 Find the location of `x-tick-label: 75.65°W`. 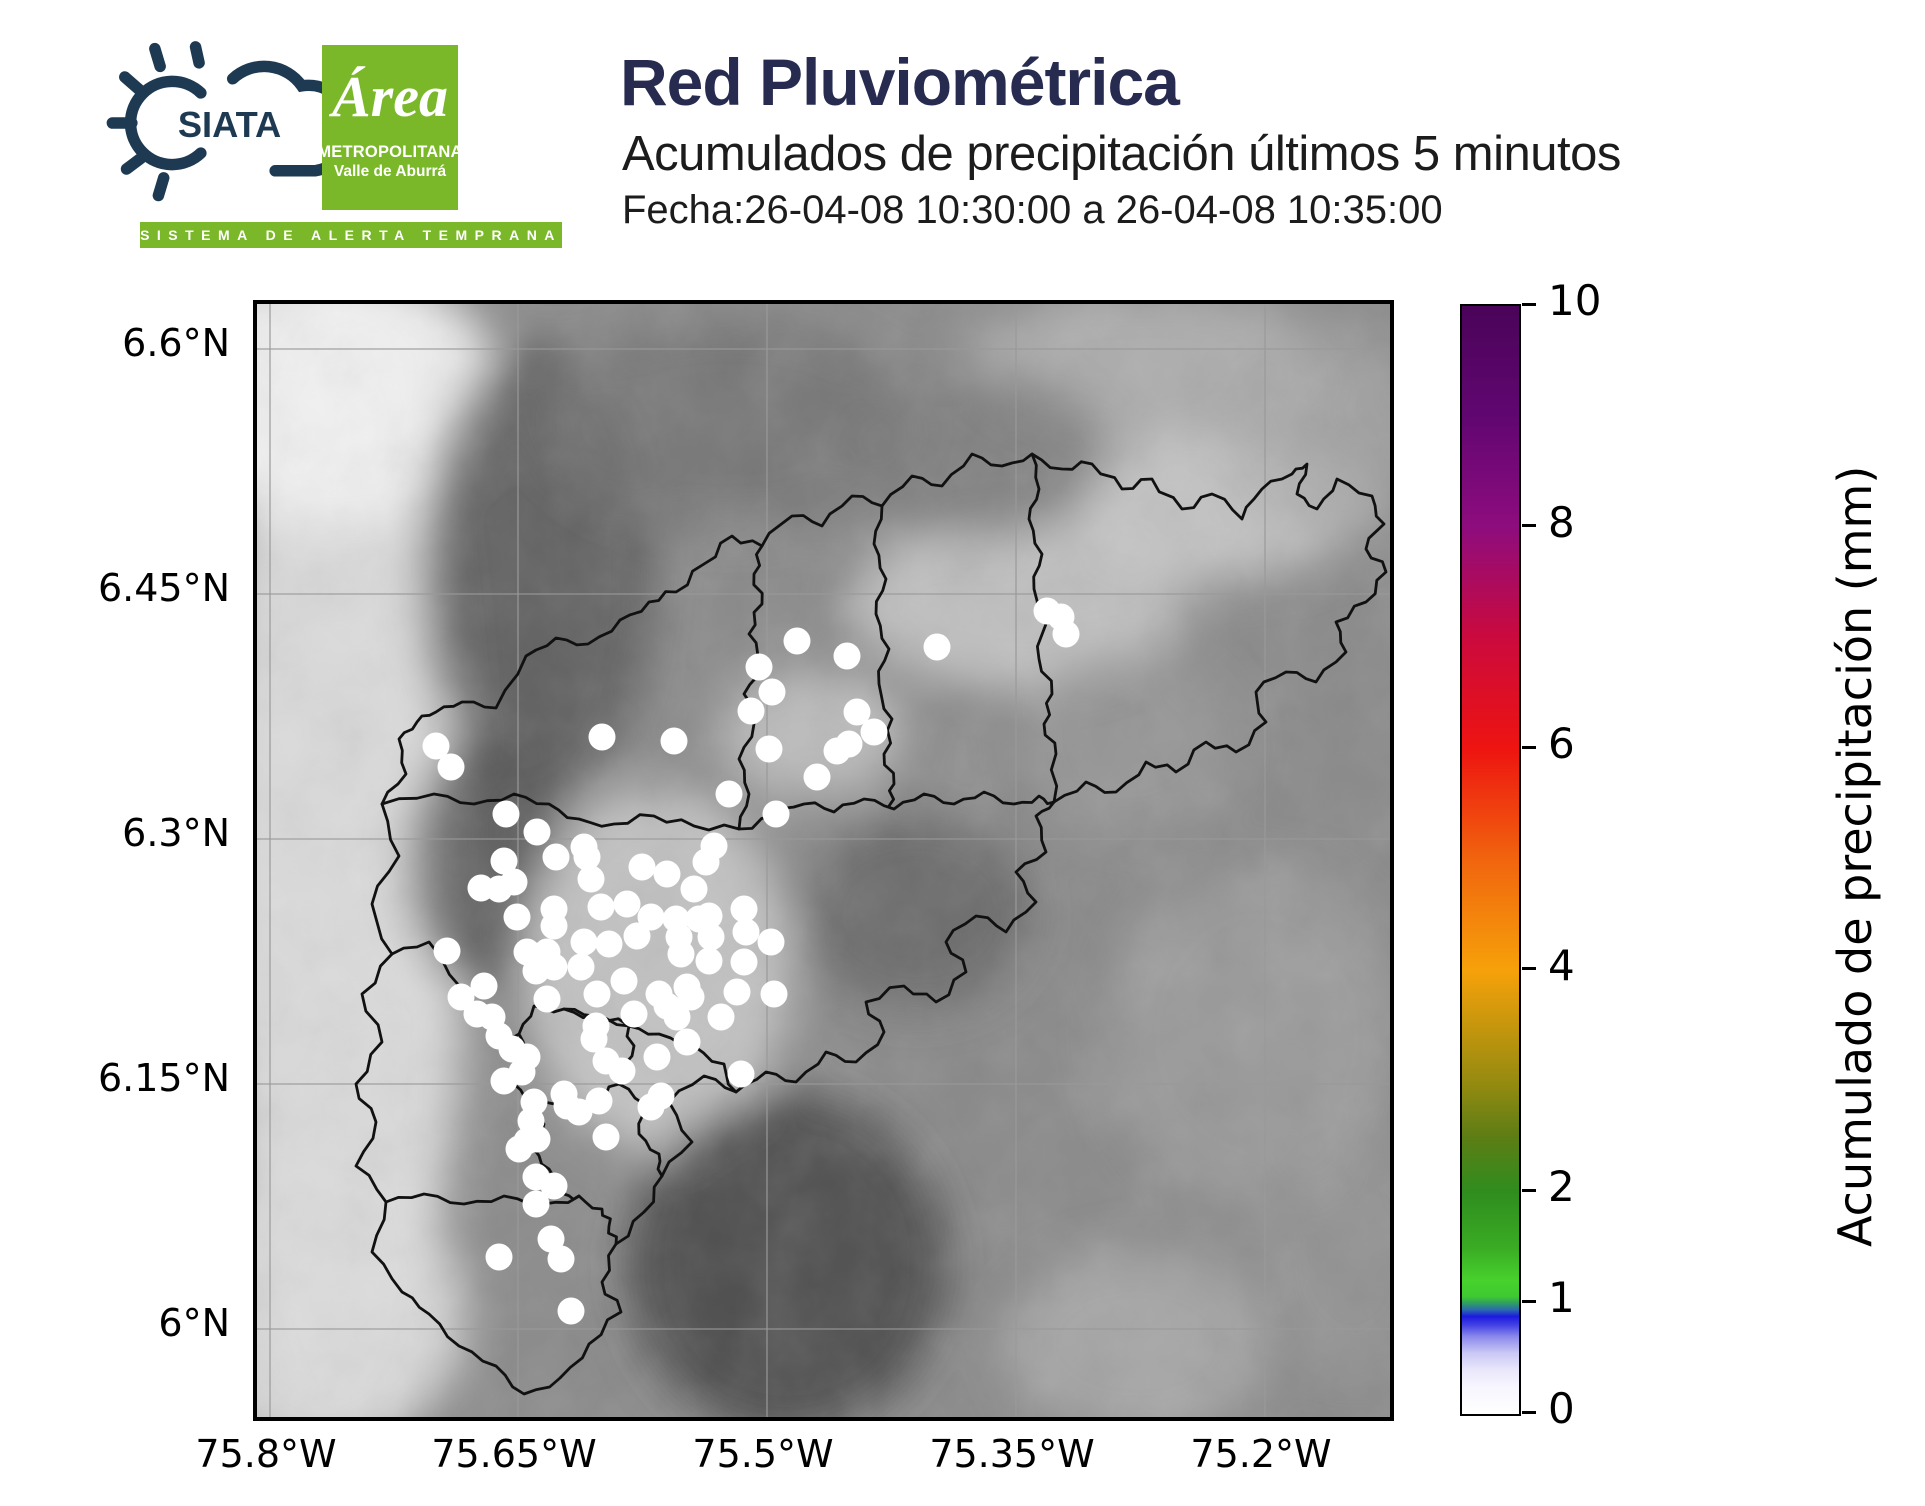

x-tick-label: 75.65°W is located at coordinates (514, 1454).